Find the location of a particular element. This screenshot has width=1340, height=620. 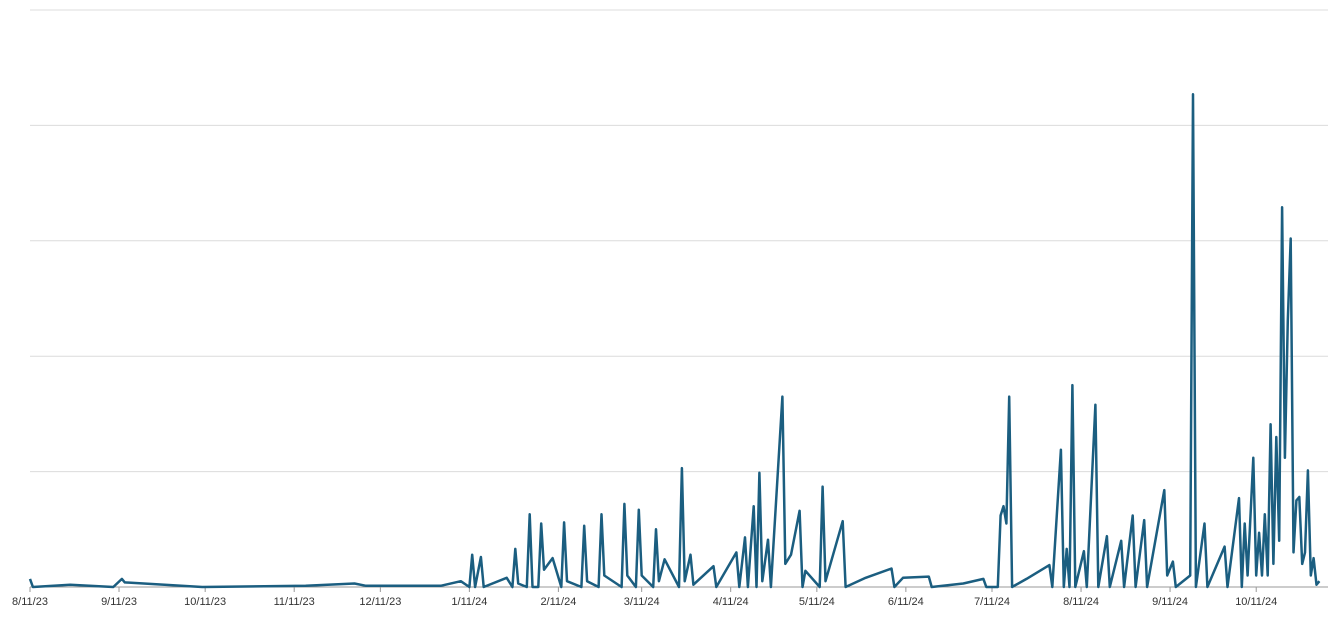

x-tick-label: 7/11/24 is located at coordinates (992, 602).